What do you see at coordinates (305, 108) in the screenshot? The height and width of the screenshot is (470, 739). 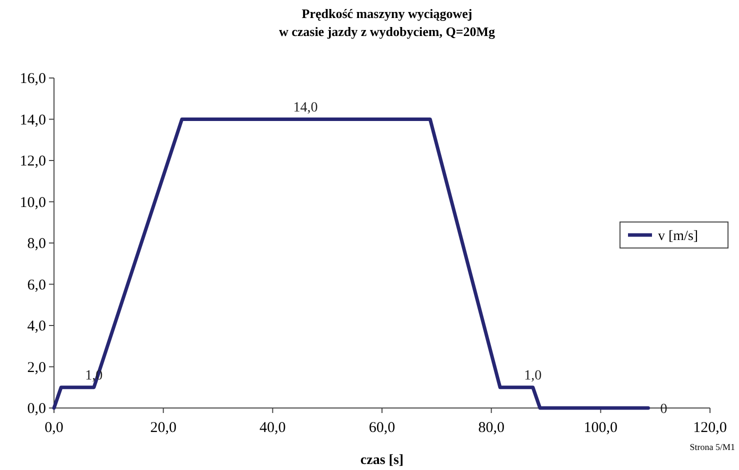 I see `data-label: 14,0` at bounding box center [305, 108].